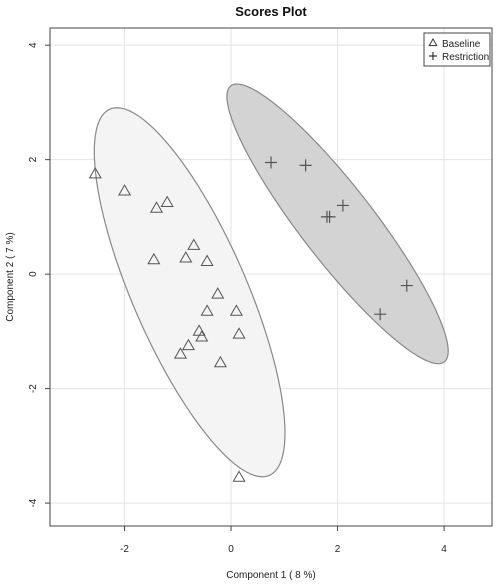 The width and height of the screenshot is (498, 587). I want to click on y-axis-ticks: -4 -2 0 2 4, so click(39, 275).